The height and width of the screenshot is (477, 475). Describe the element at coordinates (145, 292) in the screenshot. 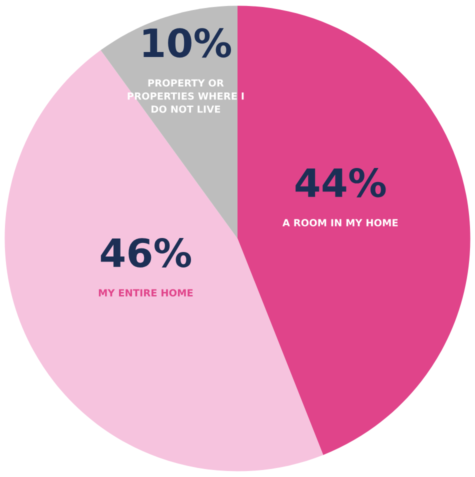

I see `slice-label: MY ENTIRE HOME` at that location.